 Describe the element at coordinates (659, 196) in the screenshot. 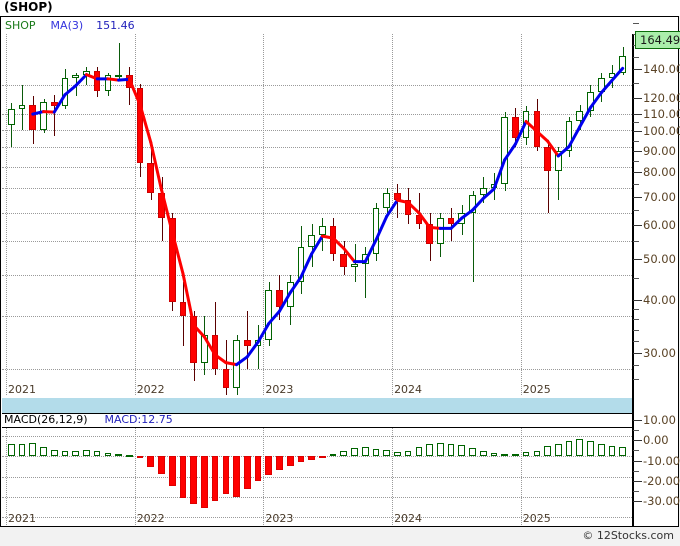

I see `price-axis-label: 70.00` at that location.